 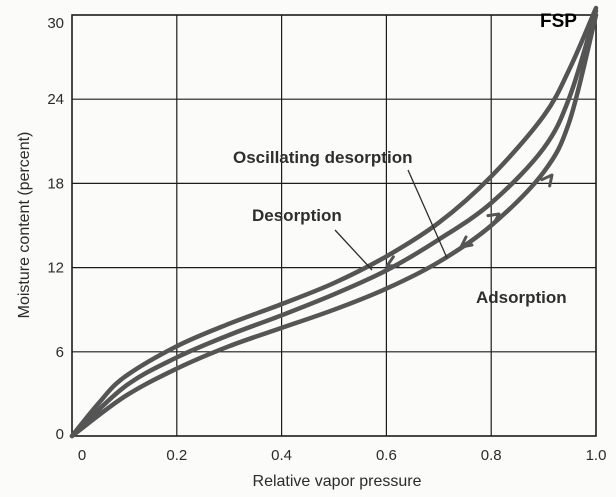 I want to click on x-tick-label: 0.8, so click(x=491, y=455).